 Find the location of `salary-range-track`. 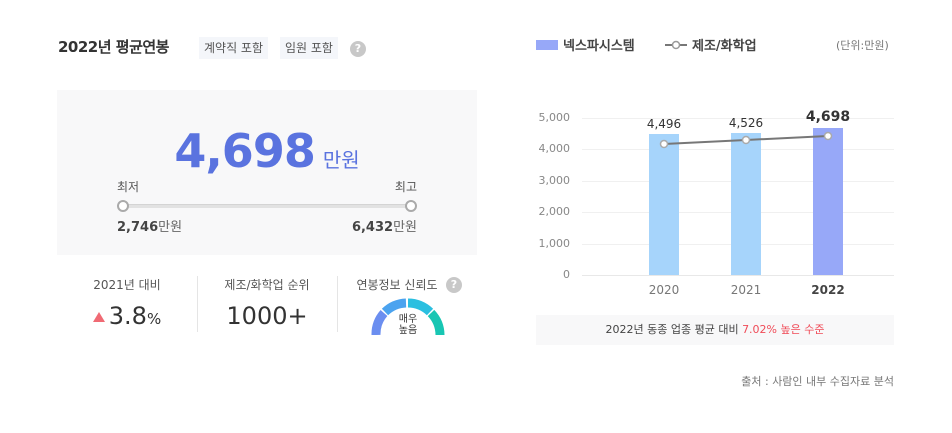

salary-range-track is located at coordinates (267, 206).